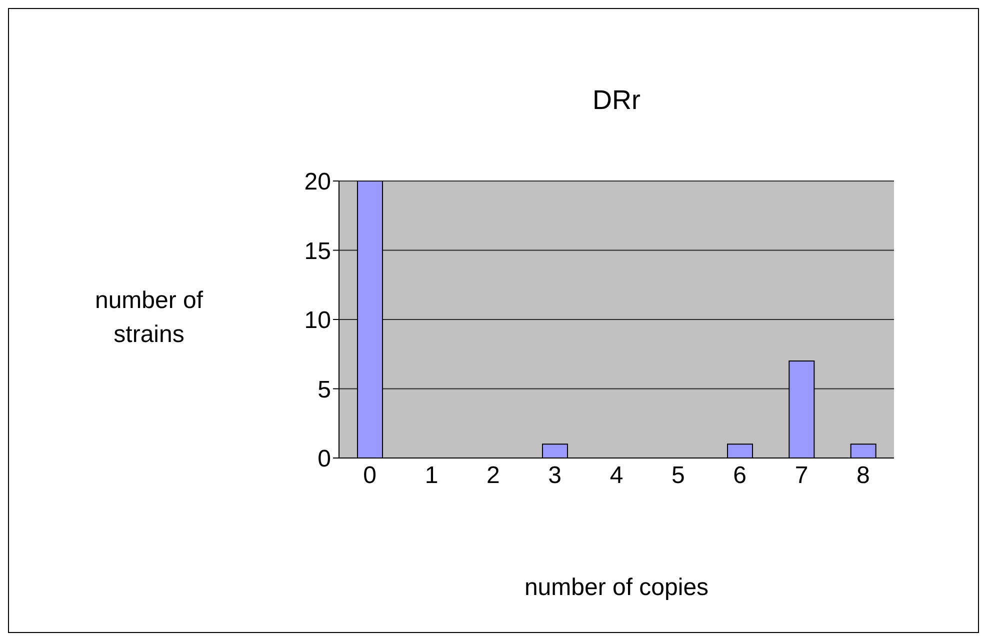 The width and height of the screenshot is (987, 641). I want to click on x-tick-label: 8, so click(863, 476).